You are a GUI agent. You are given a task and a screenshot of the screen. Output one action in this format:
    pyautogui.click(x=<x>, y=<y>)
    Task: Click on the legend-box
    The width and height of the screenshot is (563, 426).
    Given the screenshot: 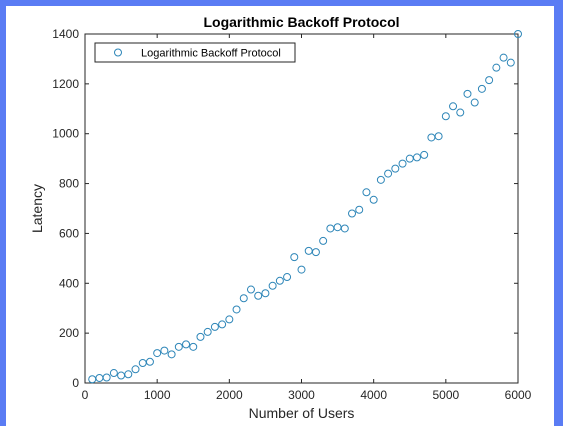 What is the action you would take?
    pyautogui.click(x=195, y=52)
    